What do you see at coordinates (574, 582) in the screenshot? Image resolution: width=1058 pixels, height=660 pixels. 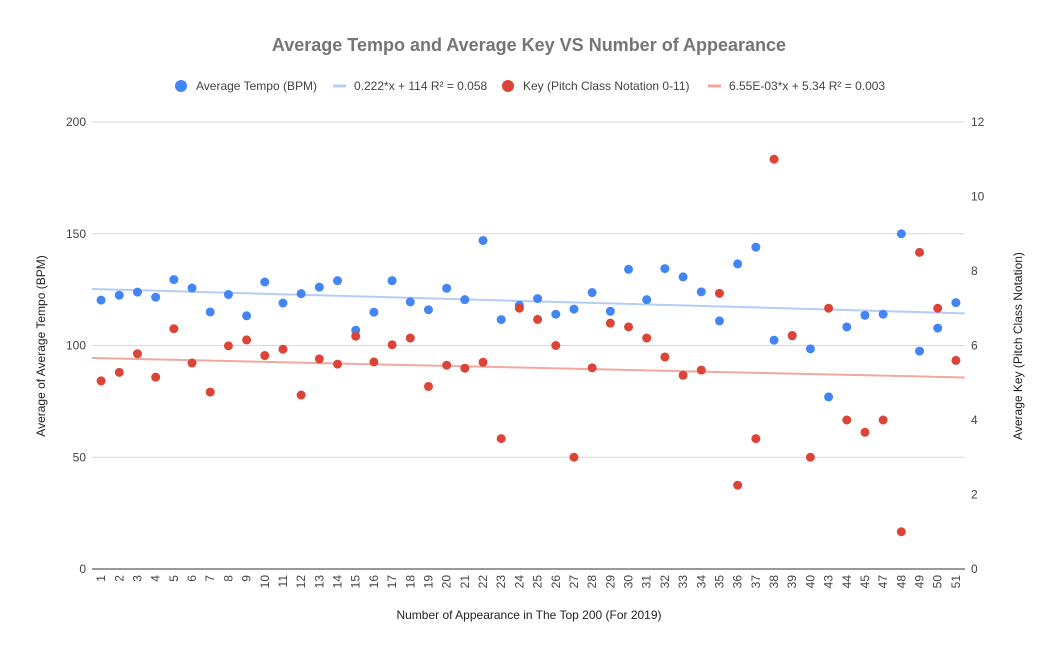 I see `x-tick-label: 27` at bounding box center [574, 582].